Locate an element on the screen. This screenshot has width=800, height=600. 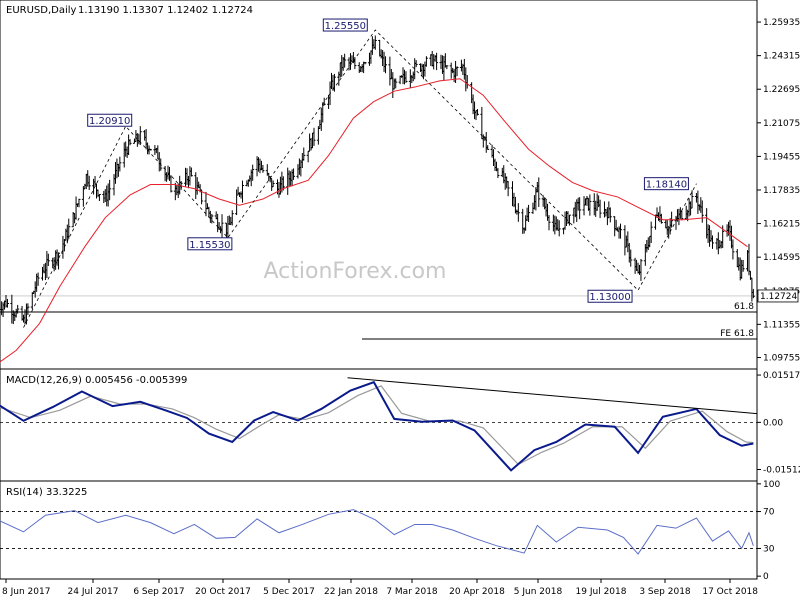
x-tick-label: 22 Jan 2018 is located at coordinates (351, 592).